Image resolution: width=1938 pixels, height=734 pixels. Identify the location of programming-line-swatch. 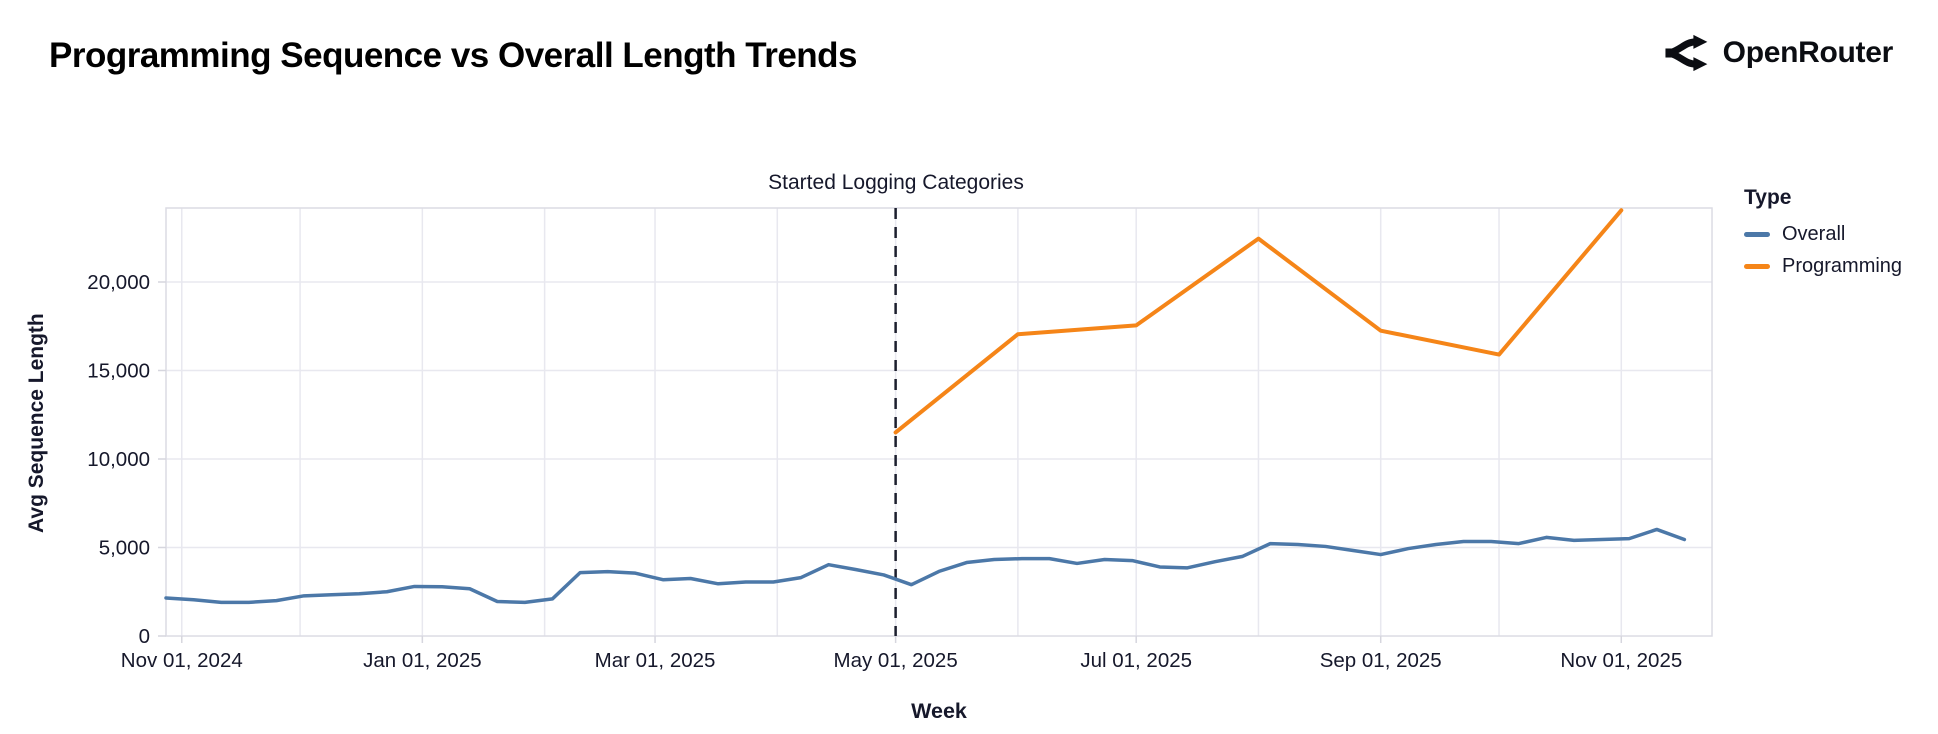
(1757, 266).